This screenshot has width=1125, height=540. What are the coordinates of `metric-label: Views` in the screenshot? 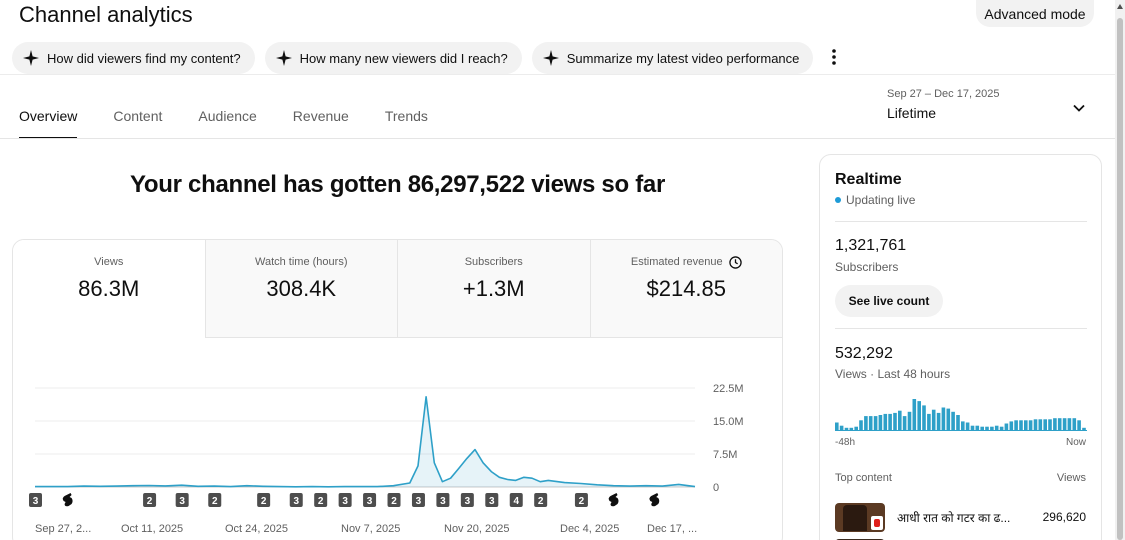 It's located at (109, 262).